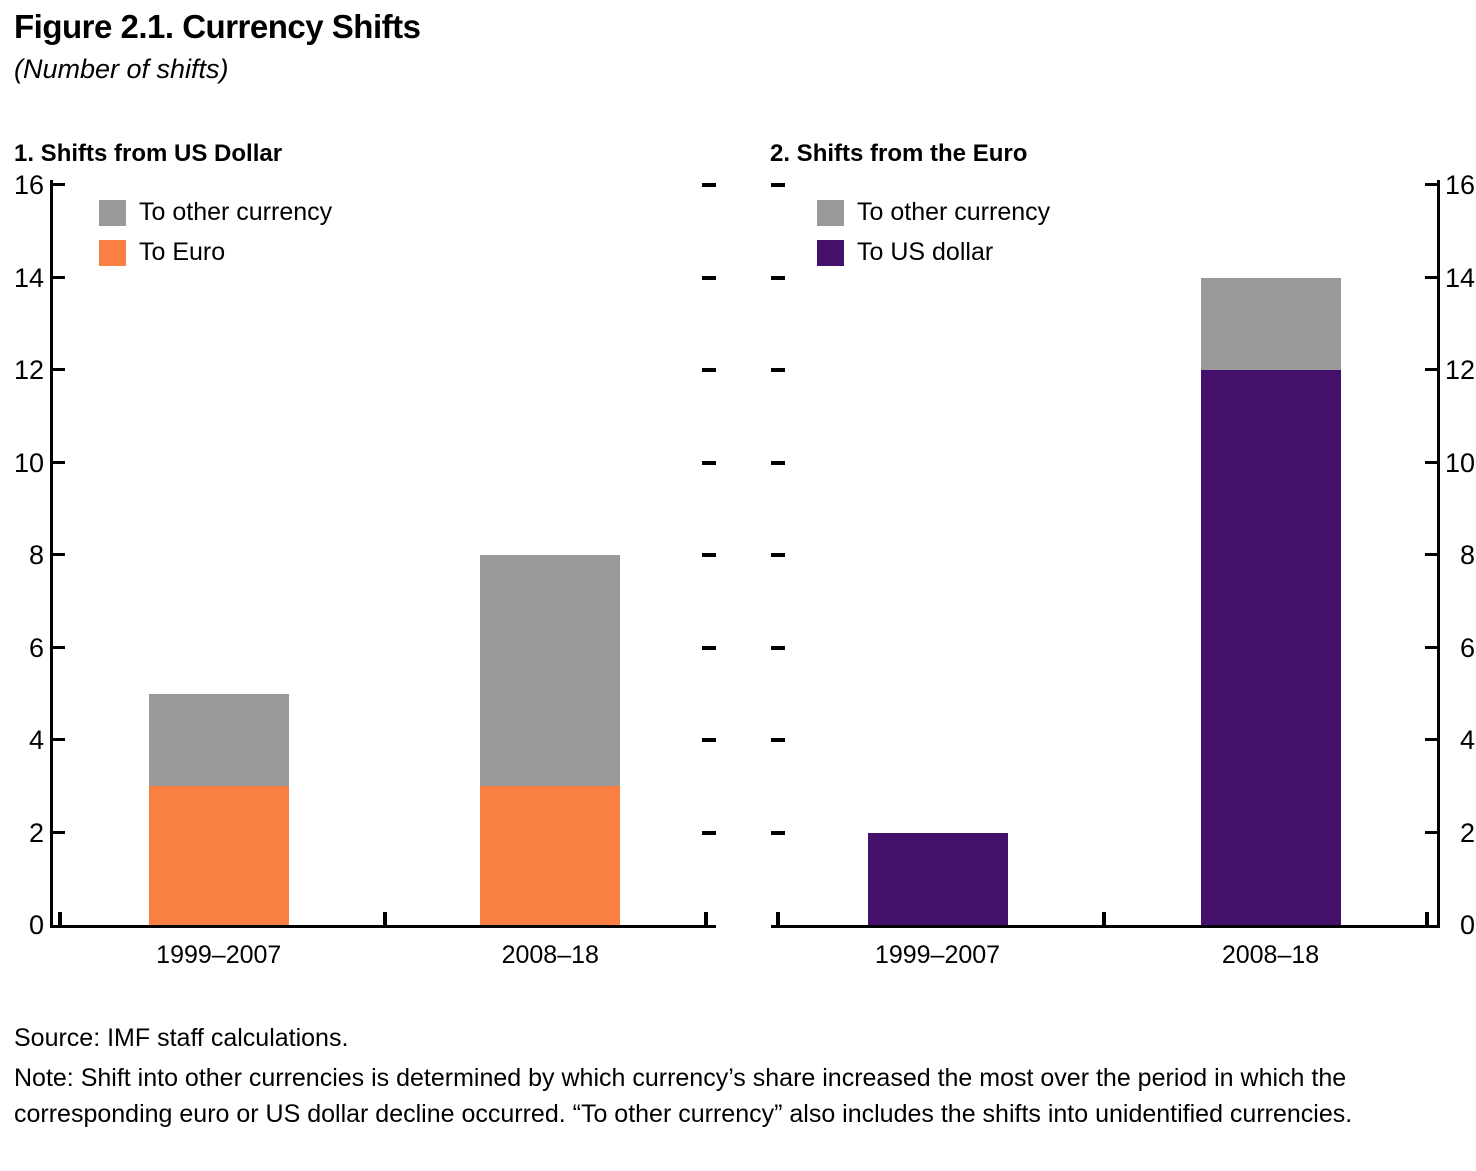  What do you see at coordinates (148, 153) in the screenshot?
I see `panel-1-title: 1. Shifts from US Dollar` at bounding box center [148, 153].